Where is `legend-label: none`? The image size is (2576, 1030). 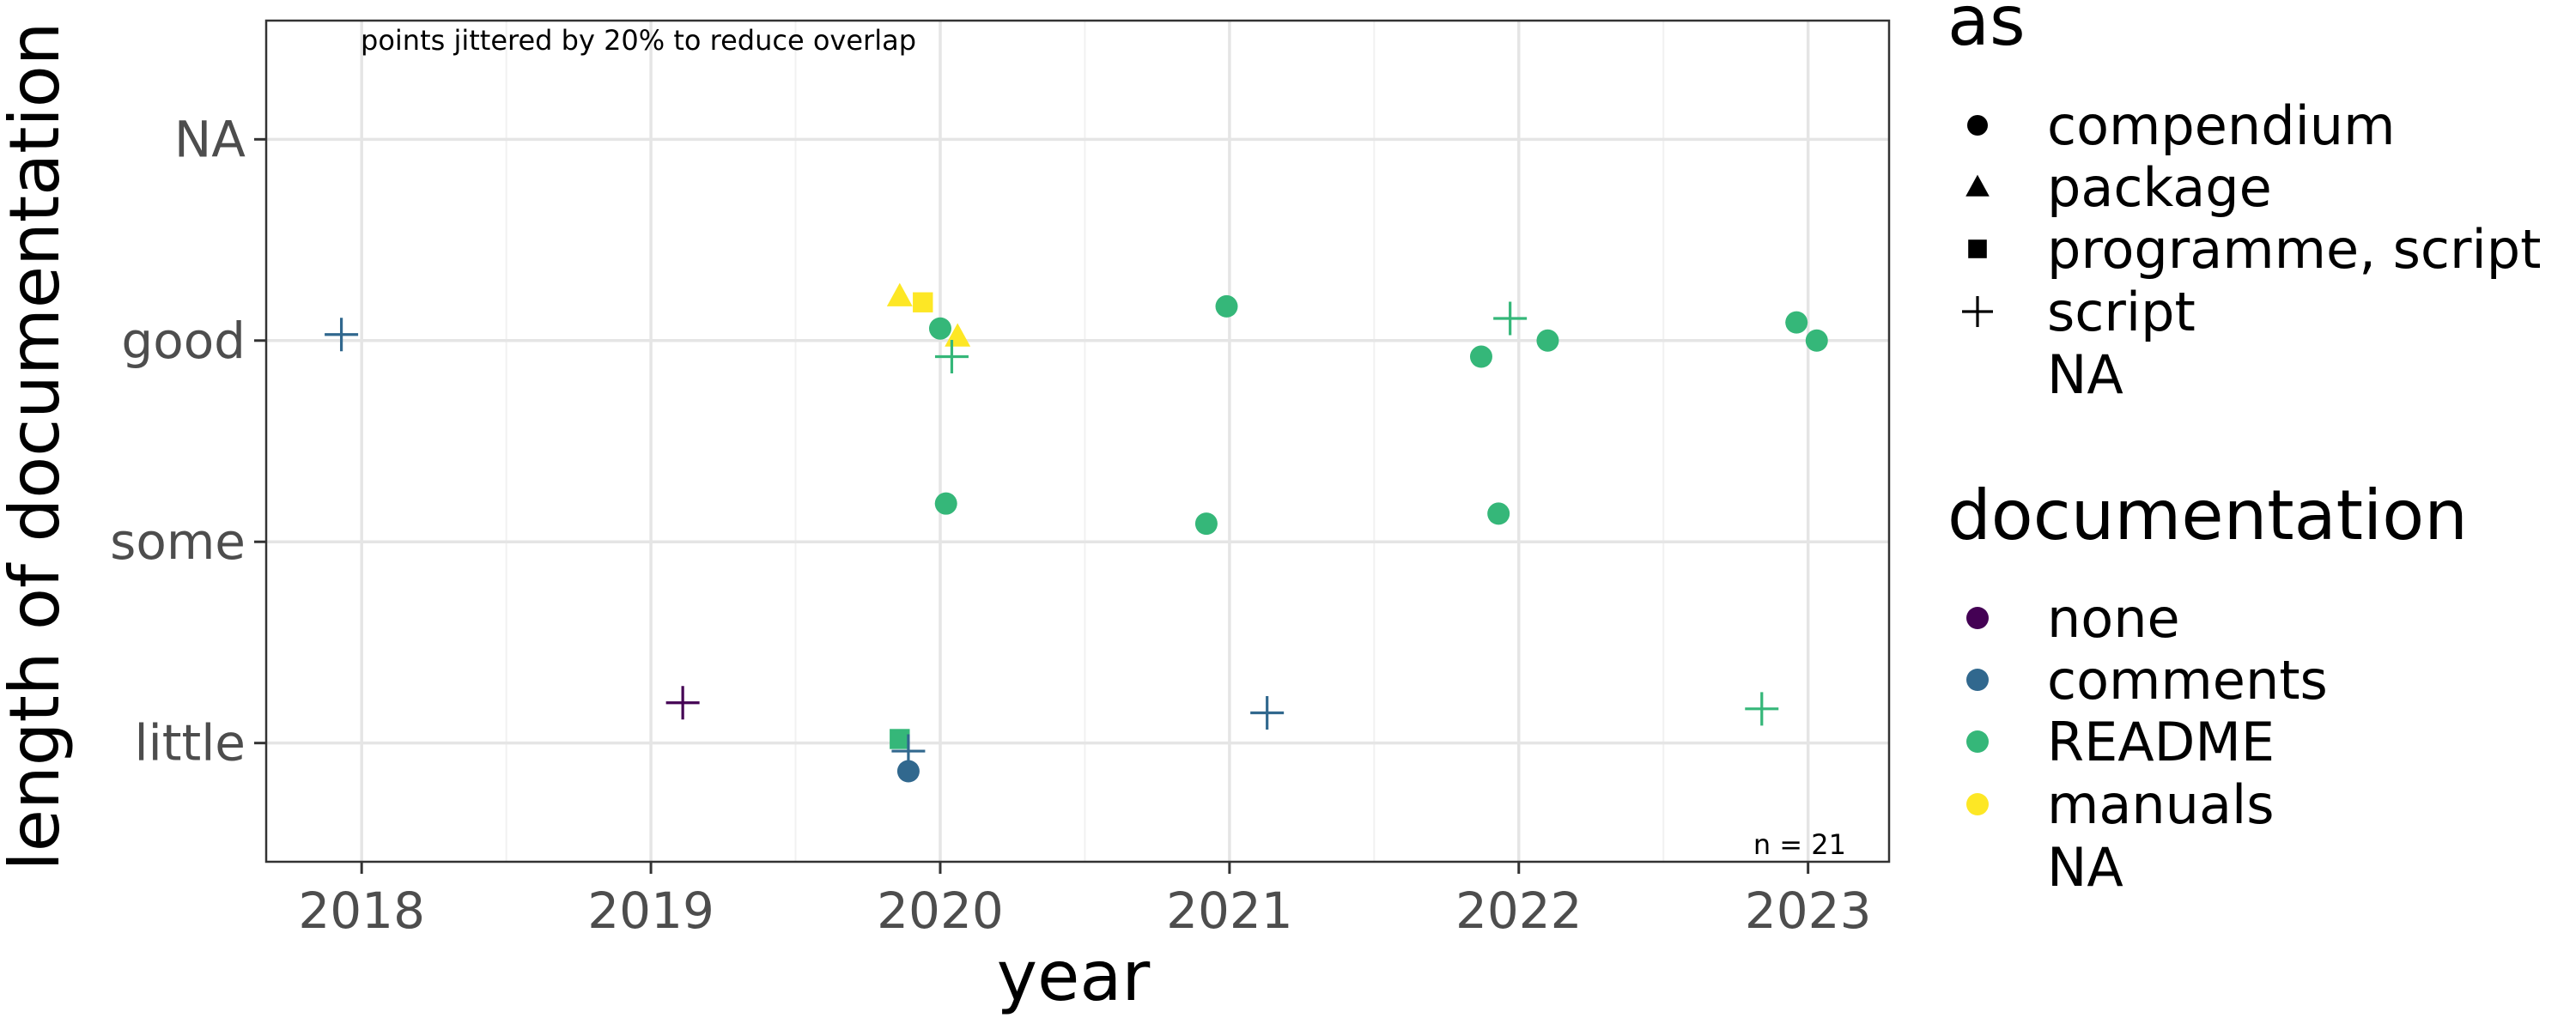 legend-label: none is located at coordinates (2113, 618).